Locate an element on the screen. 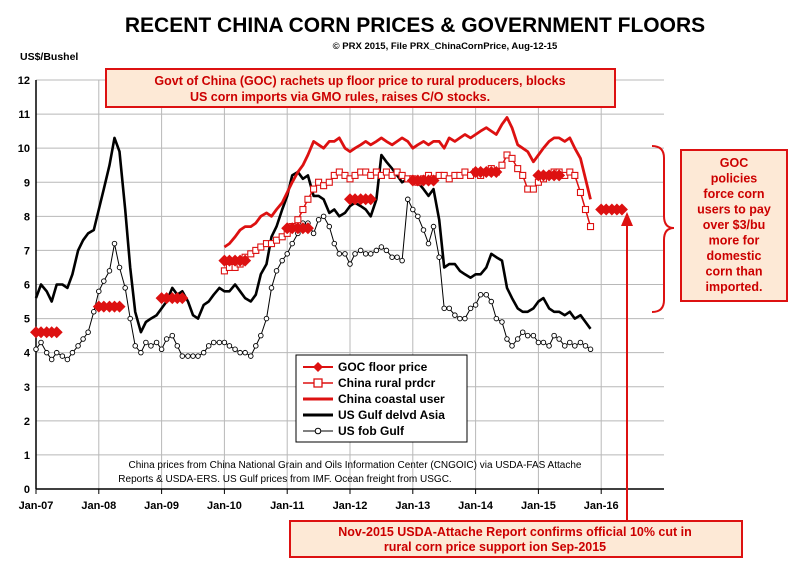  x-tick-label: Jan-15 is located at coordinates (538, 506).